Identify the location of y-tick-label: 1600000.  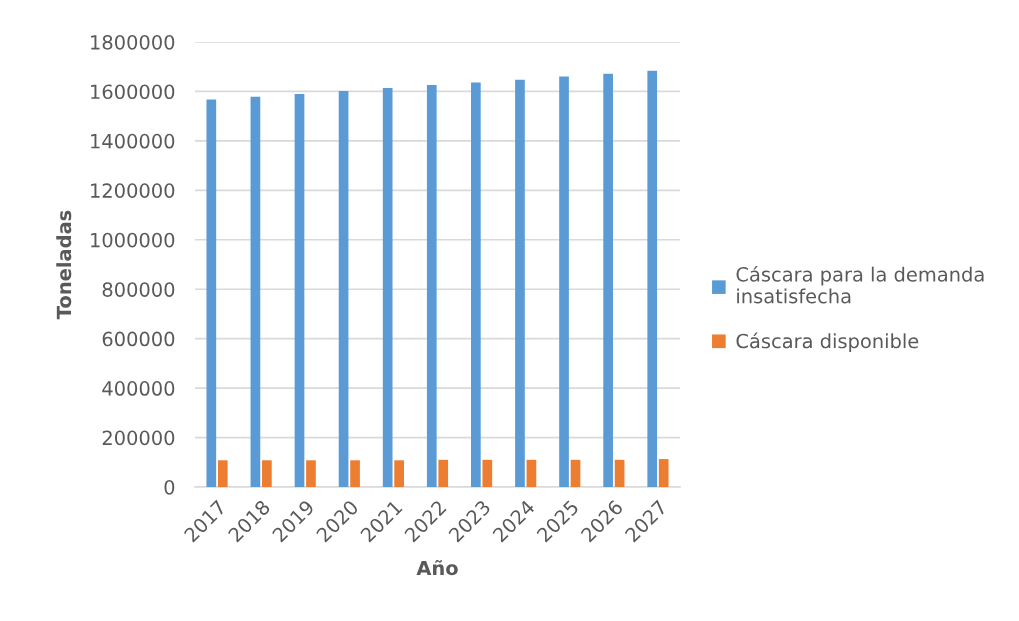
(133, 92).